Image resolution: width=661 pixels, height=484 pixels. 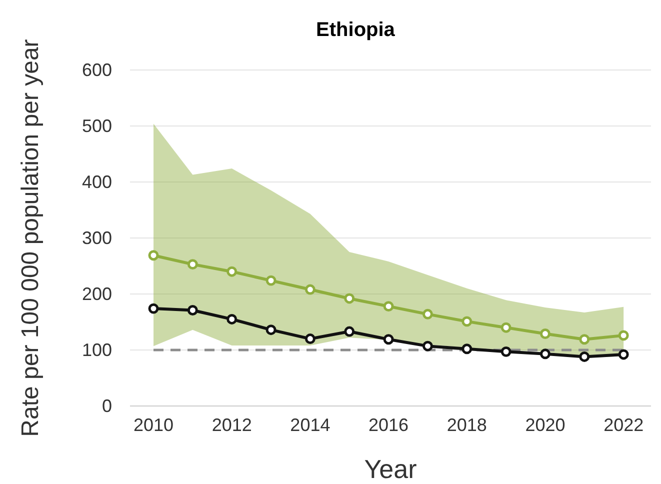 What do you see at coordinates (545, 424) in the screenshot?
I see `x-tick-label: 2020` at bounding box center [545, 424].